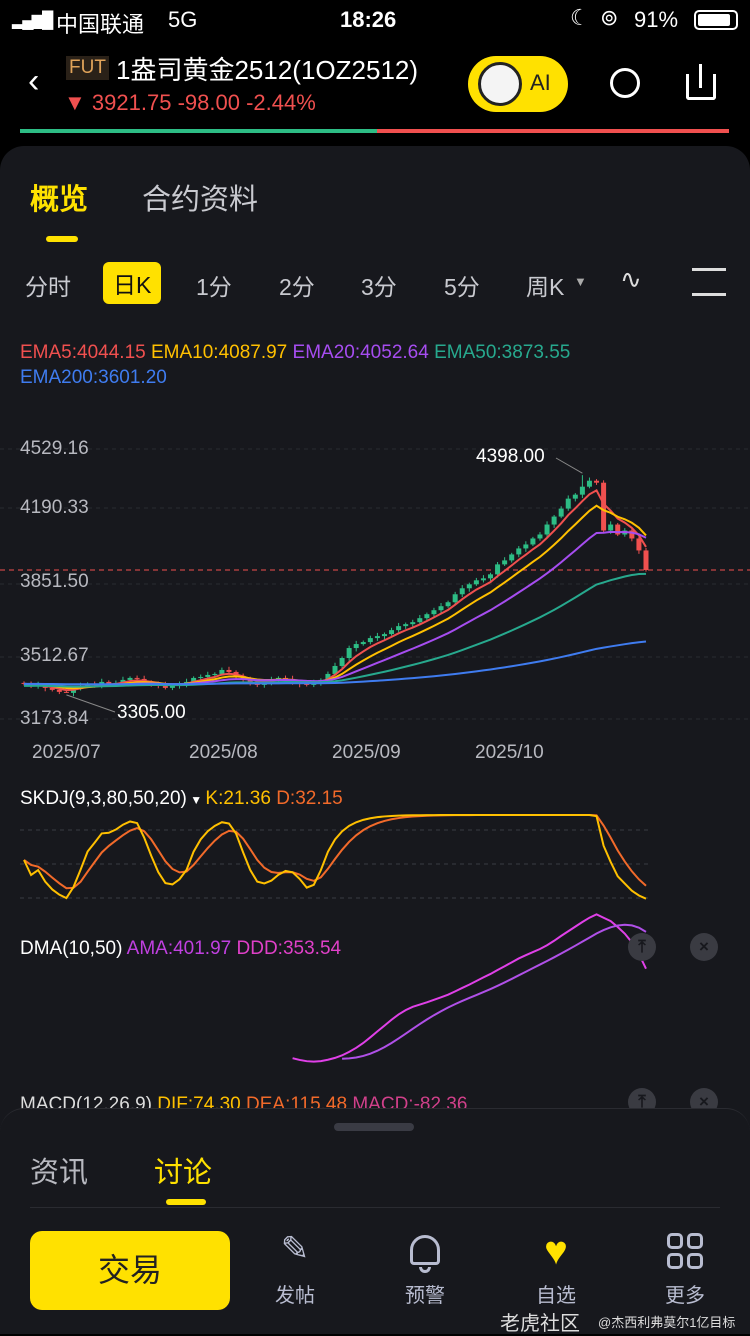  I want to click on chevron-down-icon: ▼, so click(580, 281).